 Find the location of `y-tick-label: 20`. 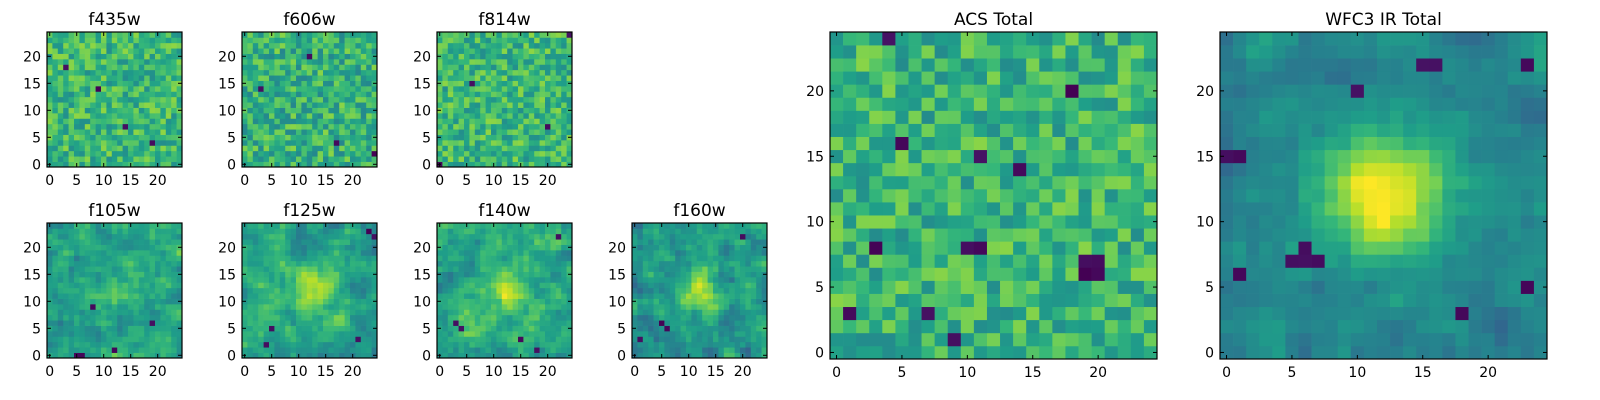

y-tick-label: 20 is located at coordinates (32, 248).